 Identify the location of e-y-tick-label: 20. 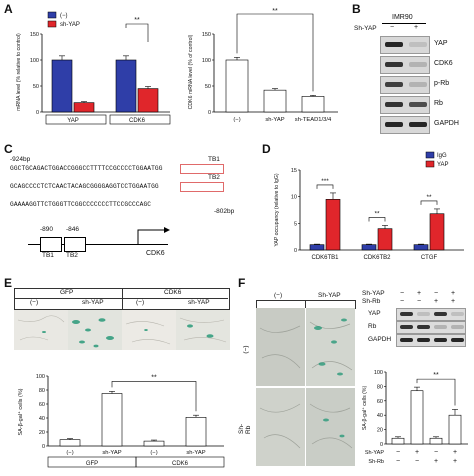
(42, 433).